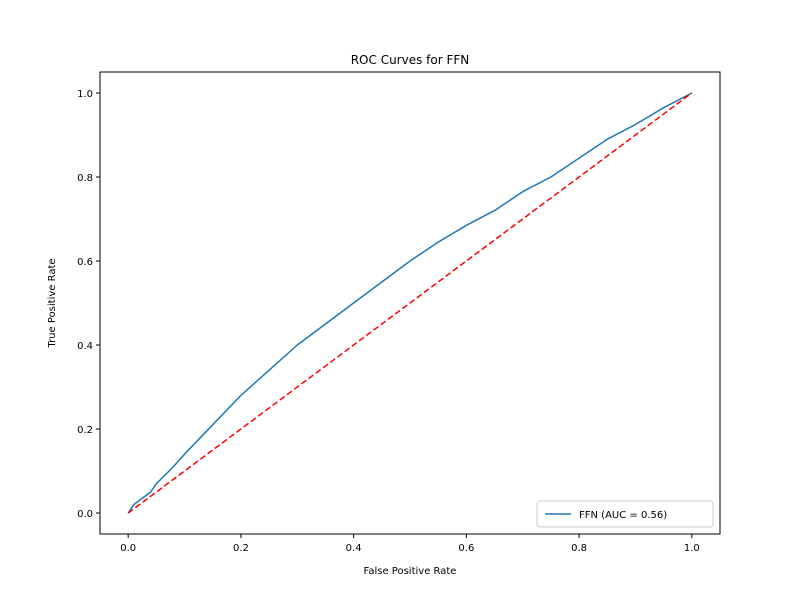 The height and width of the screenshot is (600, 800). I want to click on x-tick-label: 0.4, so click(354, 548).